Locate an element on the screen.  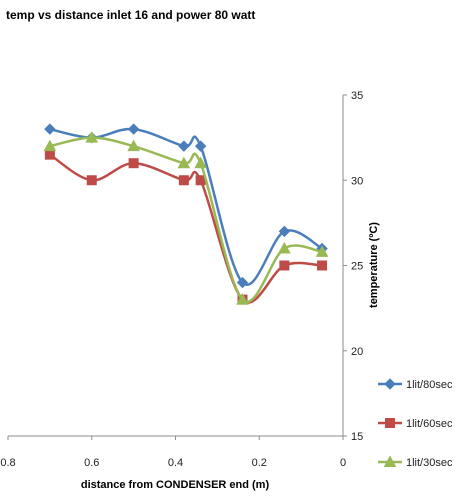
legend-label: 1lit/60sec is located at coordinates (429, 424).